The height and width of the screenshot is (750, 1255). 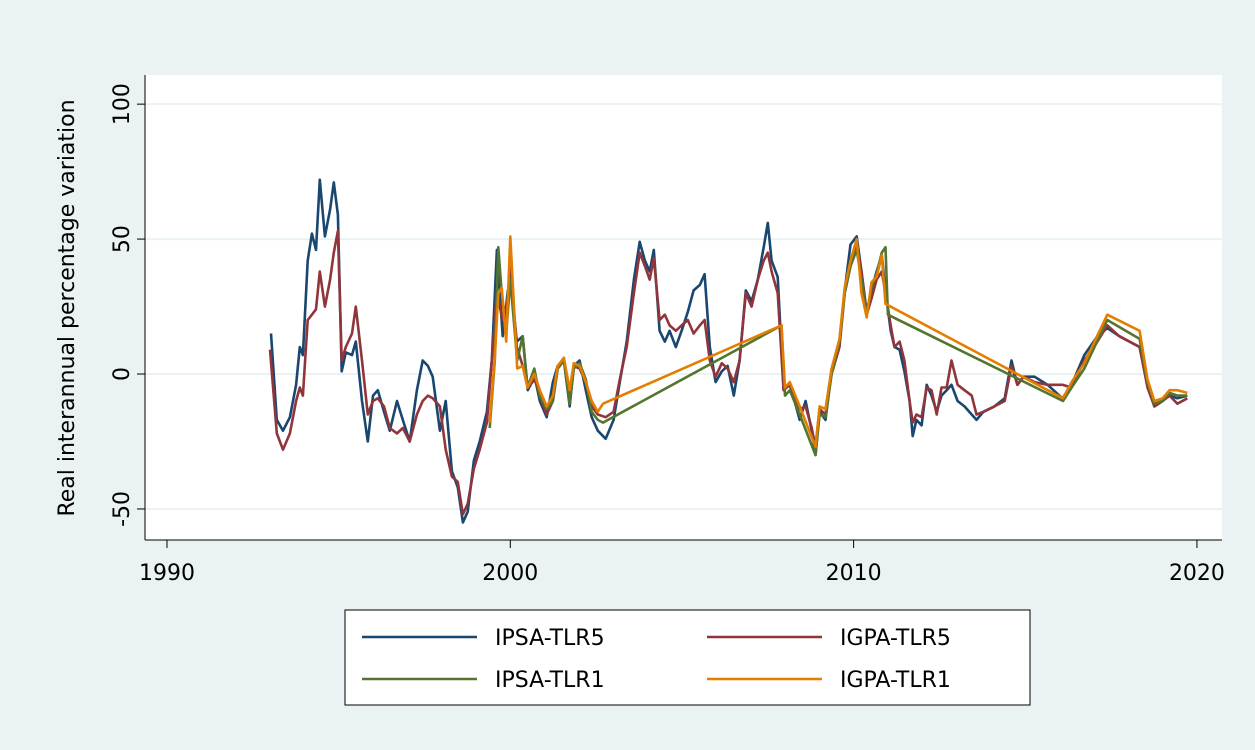 I want to click on x-tick-label: 2000, so click(x=510, y=573).